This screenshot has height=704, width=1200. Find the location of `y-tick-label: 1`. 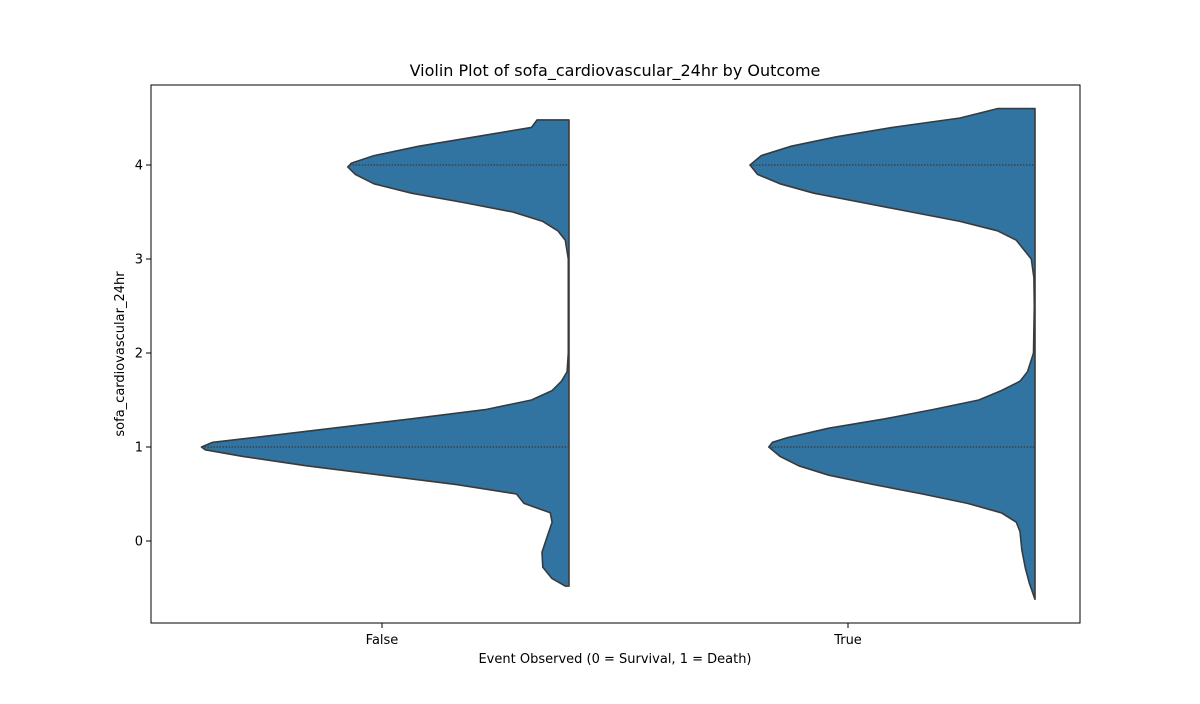

y-tick-label: 1 is located at coordinates (139, 448).